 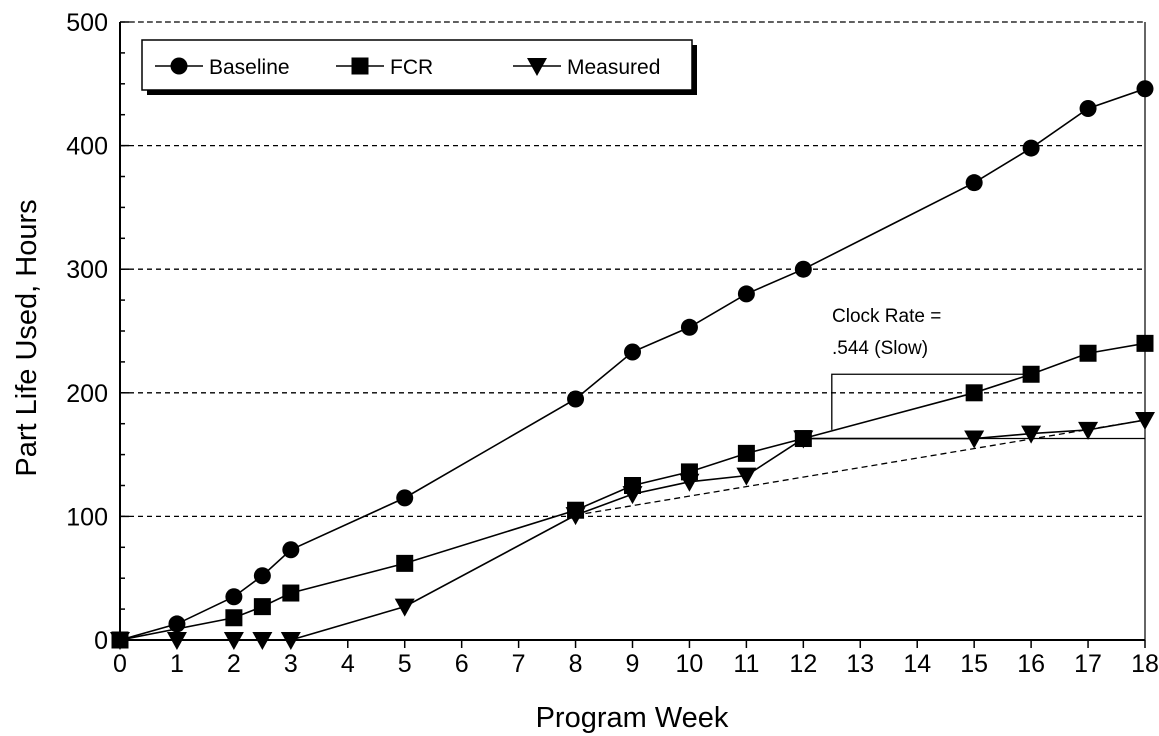 I want to click on x-tick-label: 10, so click(x=690, y=664).